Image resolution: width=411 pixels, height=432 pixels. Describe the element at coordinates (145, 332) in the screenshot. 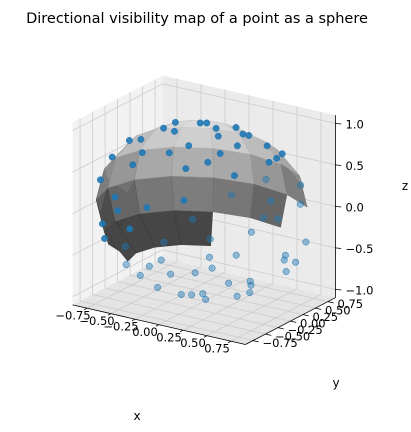

I see `x-tick-label: 0.00` at that location.